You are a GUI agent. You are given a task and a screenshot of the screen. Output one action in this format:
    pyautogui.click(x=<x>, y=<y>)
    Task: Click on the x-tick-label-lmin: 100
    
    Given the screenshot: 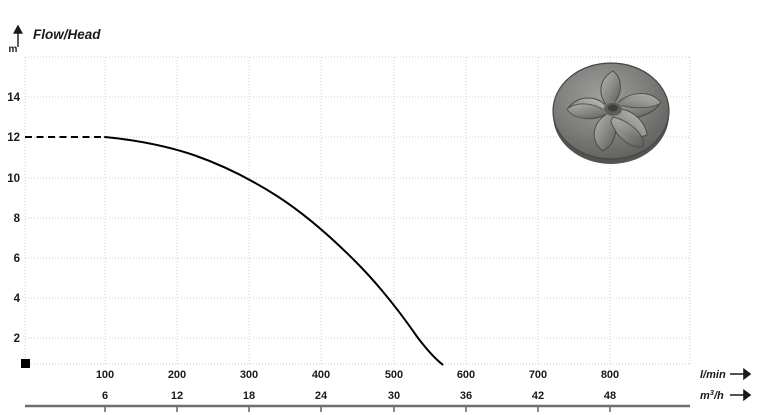 What is the action you would take?
    pyautogui.click(x=105, y=375)
    